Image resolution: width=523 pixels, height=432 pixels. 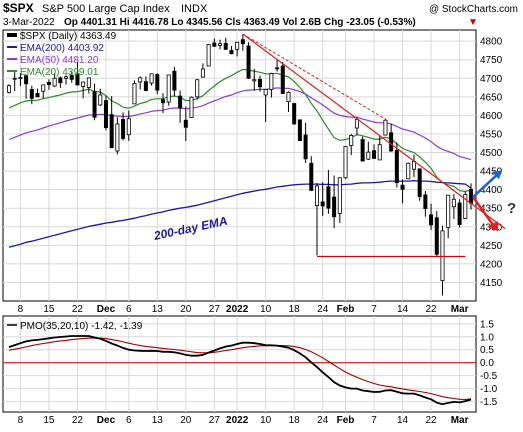 What do you see at coordinates (314, 76) in the screenshot?
I see `trendline-dashed` at bounding box center [314, 76].